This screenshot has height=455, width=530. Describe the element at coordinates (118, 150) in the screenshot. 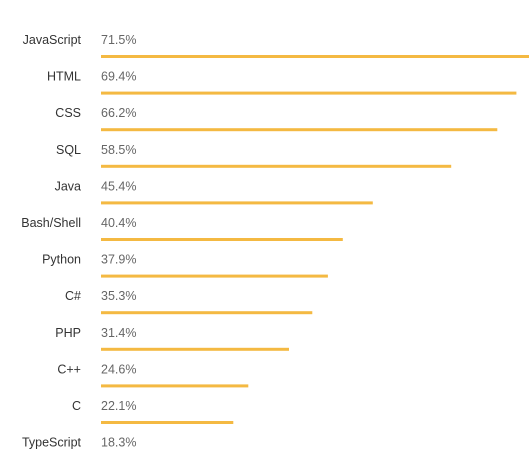

I see `value-label: 58.5%` at that location.